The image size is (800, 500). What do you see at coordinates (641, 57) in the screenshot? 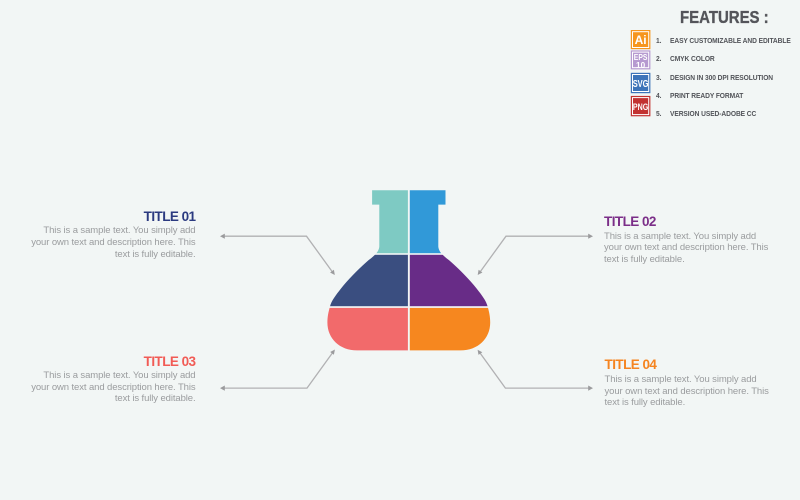
I see `svg-text: EPS` at bounding box center [641, 57].